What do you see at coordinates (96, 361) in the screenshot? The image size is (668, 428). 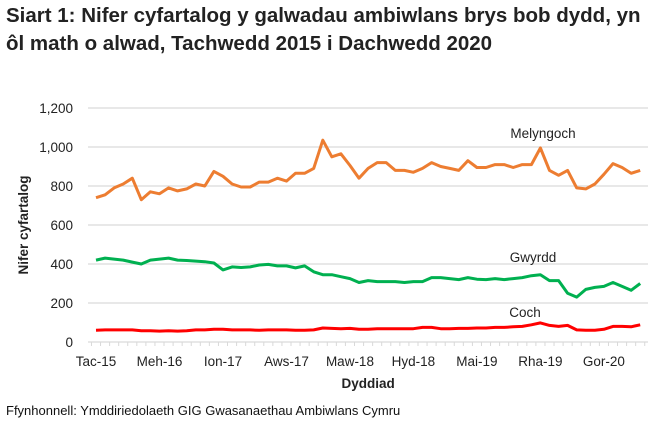 I see `x-tick-label: Tac-15` at bounding box center [96, 361].